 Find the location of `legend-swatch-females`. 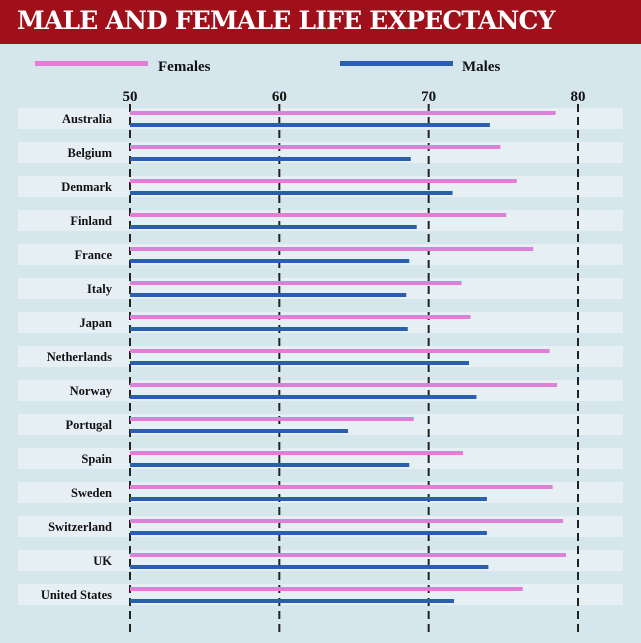

legend-swatch-females is located at coordinates (91, 63).